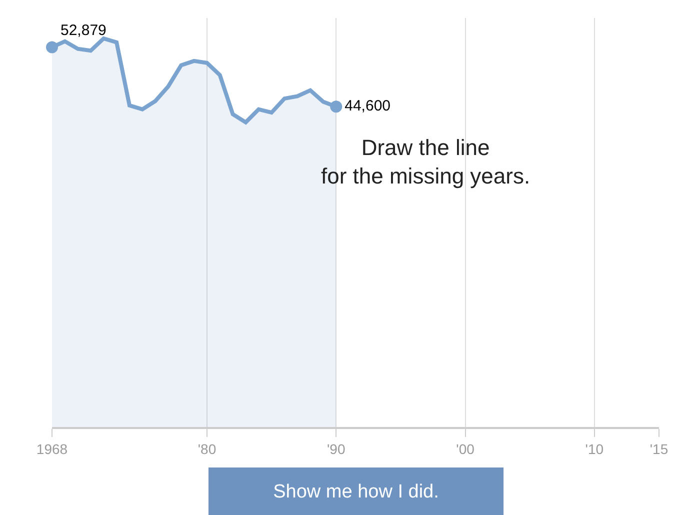 The width and height of the screenshot is (681, 515). I want to click on x-tick-label: '80, so click(207, 448).